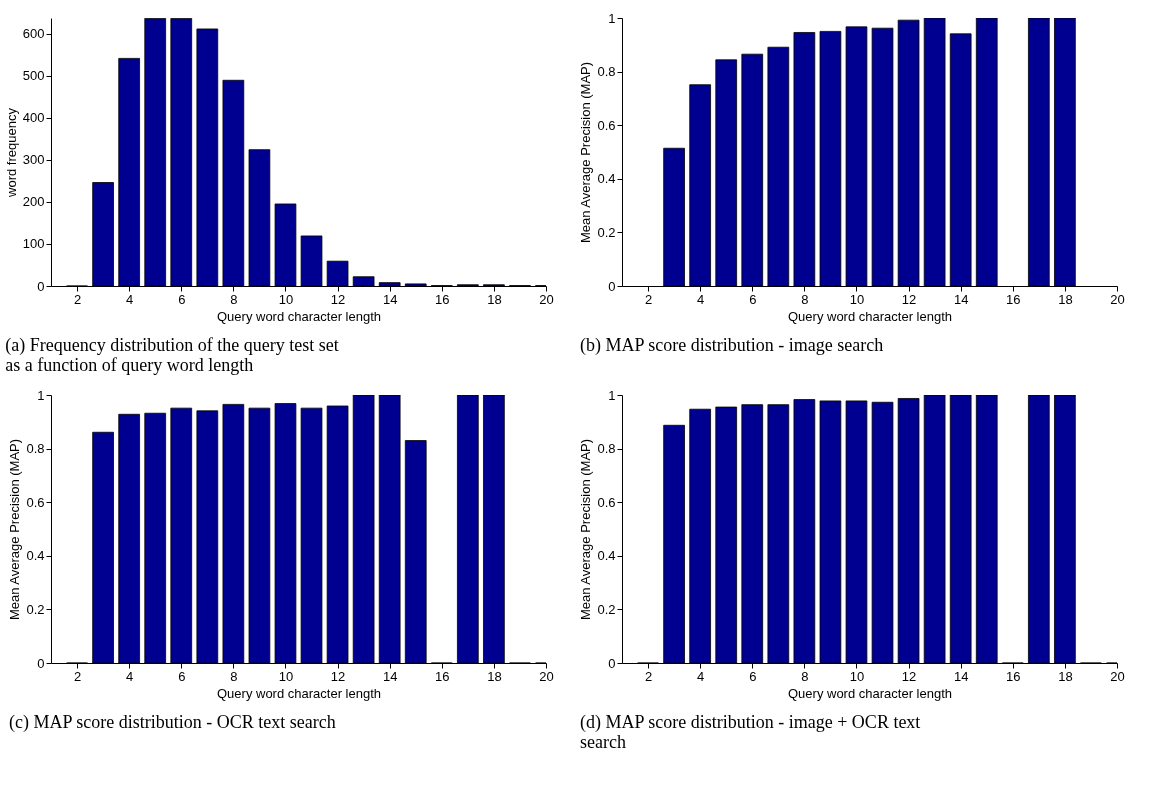  Describe the element at coordinates (33, 118) in the screenshot. I see `y-tick-label: 400` at that location.